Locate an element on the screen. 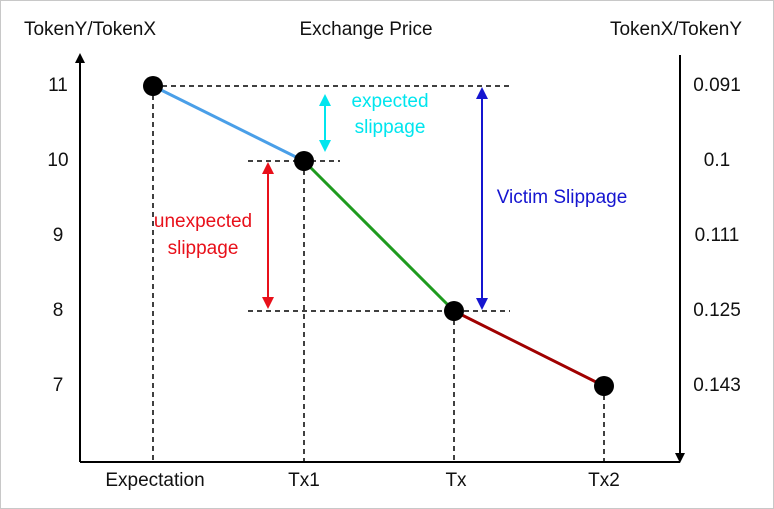 This screenshot has height=509, width=774. column-label: Tx2 is located at coordinates (604, 480).